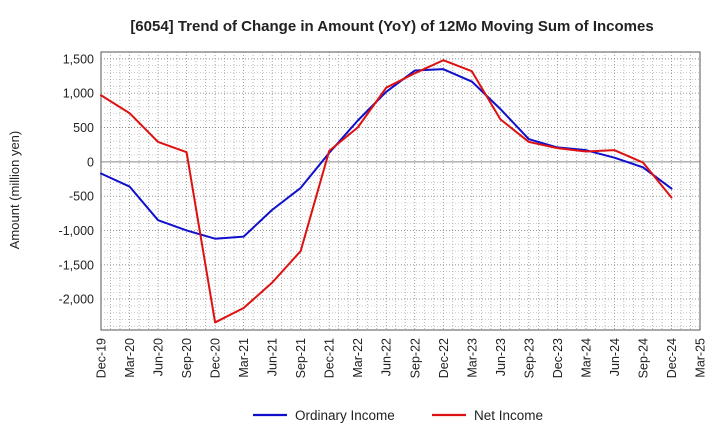 The height and width of the screenshot is (440, 720). Describe the element at coordinates (76, 300) in the screenshot. I see `y-tick-label: -2,000` at that location.